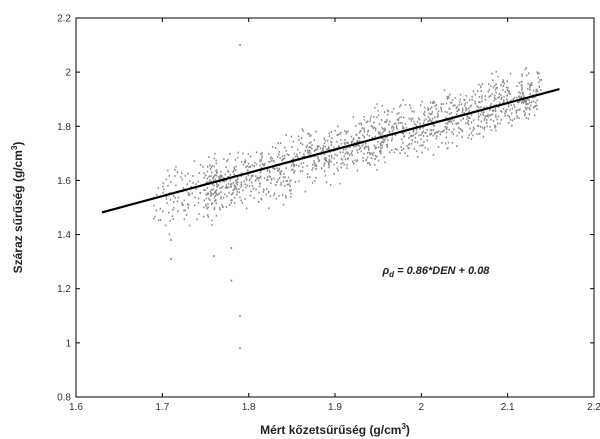 The height and width of the screenshot is (439, 600). What do you see at coordinates (330, 430) in the screenshot?
I see `x-axis-title-text: Mért kőzetsűrűség (g/cm` at bounding box center [330, 430].